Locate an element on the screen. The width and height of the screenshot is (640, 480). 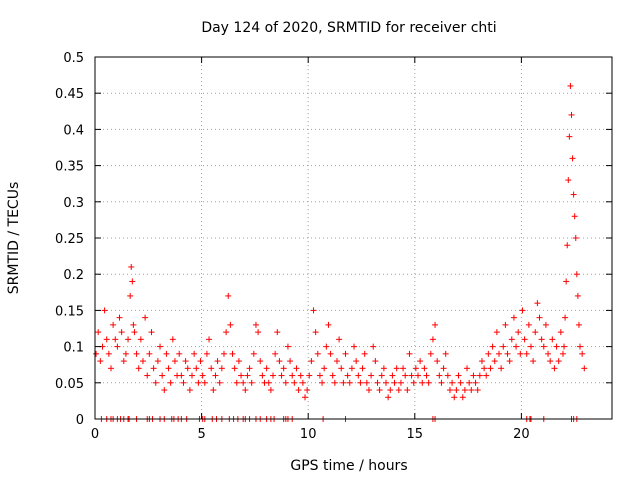
y-tick-label: 0.5 is located at coordinates (73, 58).